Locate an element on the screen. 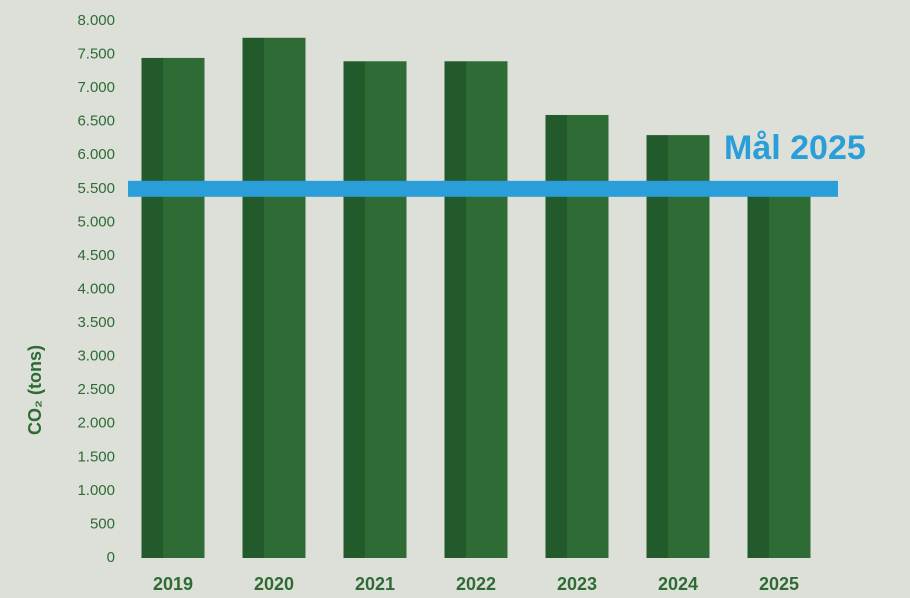  y-tick-label: 7.500 is located at coordinates (96, 54).